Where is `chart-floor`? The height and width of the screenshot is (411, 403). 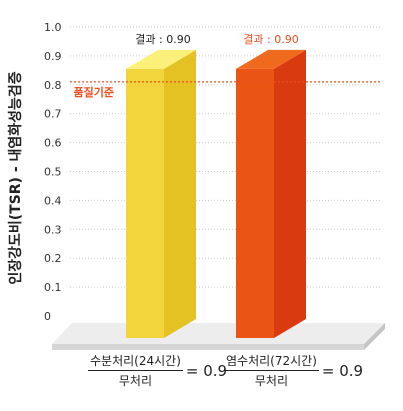
chart-floor is located at coordinates (218, 336).